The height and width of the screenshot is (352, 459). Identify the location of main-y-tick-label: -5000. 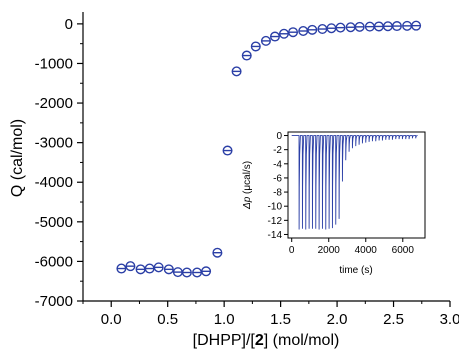
(54, 222).